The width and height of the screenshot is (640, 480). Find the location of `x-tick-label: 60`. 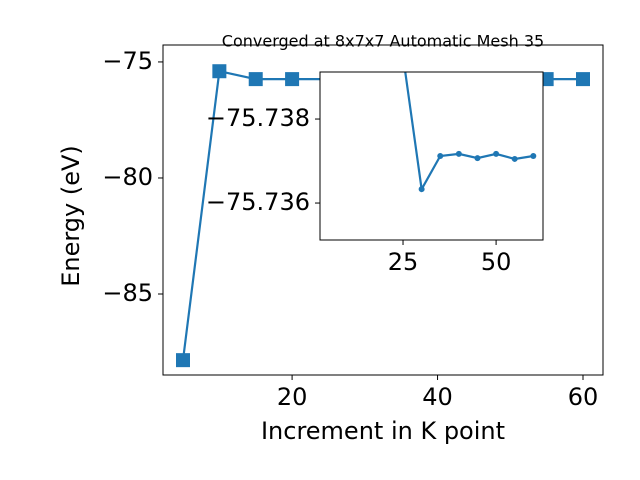

x-tick-label: 60 is located at coordinates (583, 397).